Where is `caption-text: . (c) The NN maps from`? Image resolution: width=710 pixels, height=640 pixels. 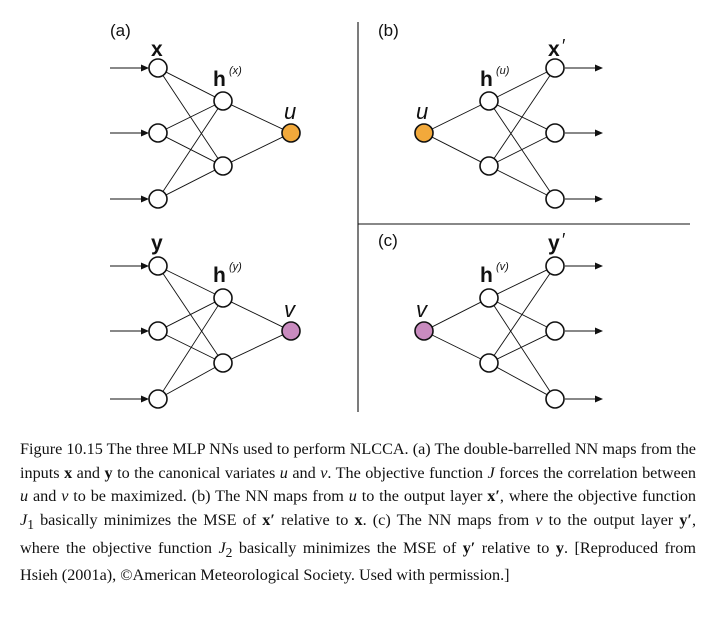 caption-text: . (c) The NN maps from is located at coordinates (449, 519).